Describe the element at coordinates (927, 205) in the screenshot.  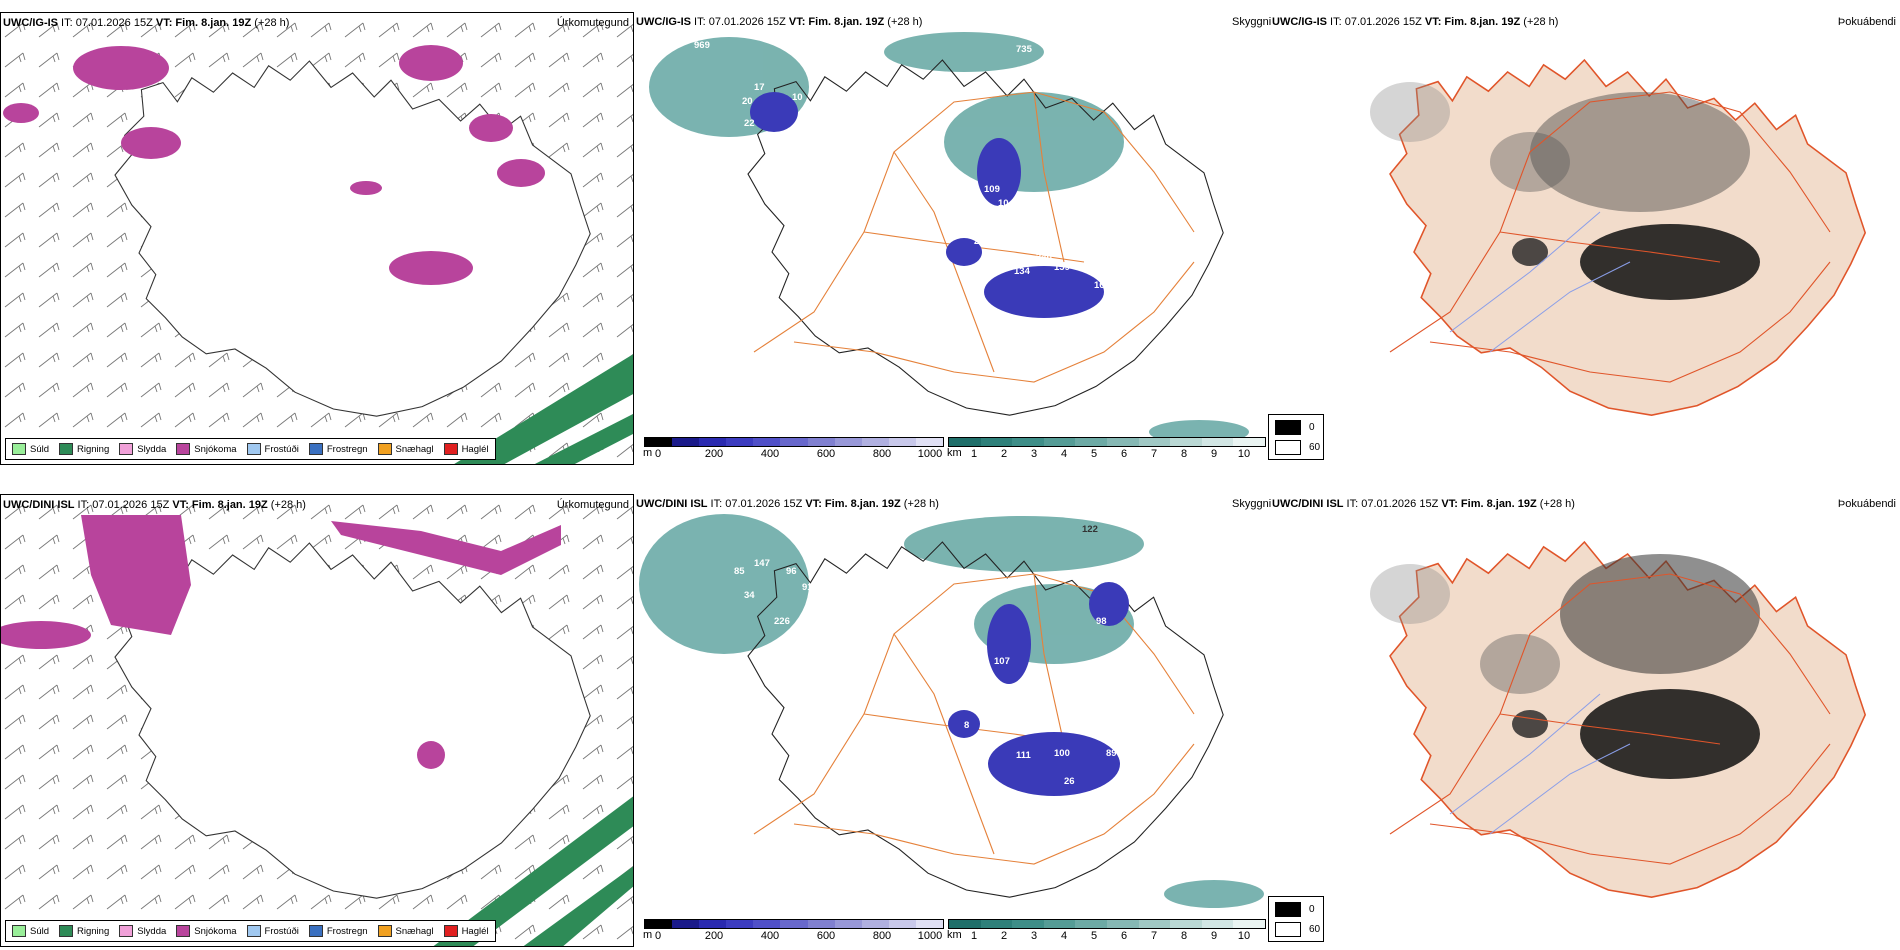
I see `low-ceiling-areas` at that location.